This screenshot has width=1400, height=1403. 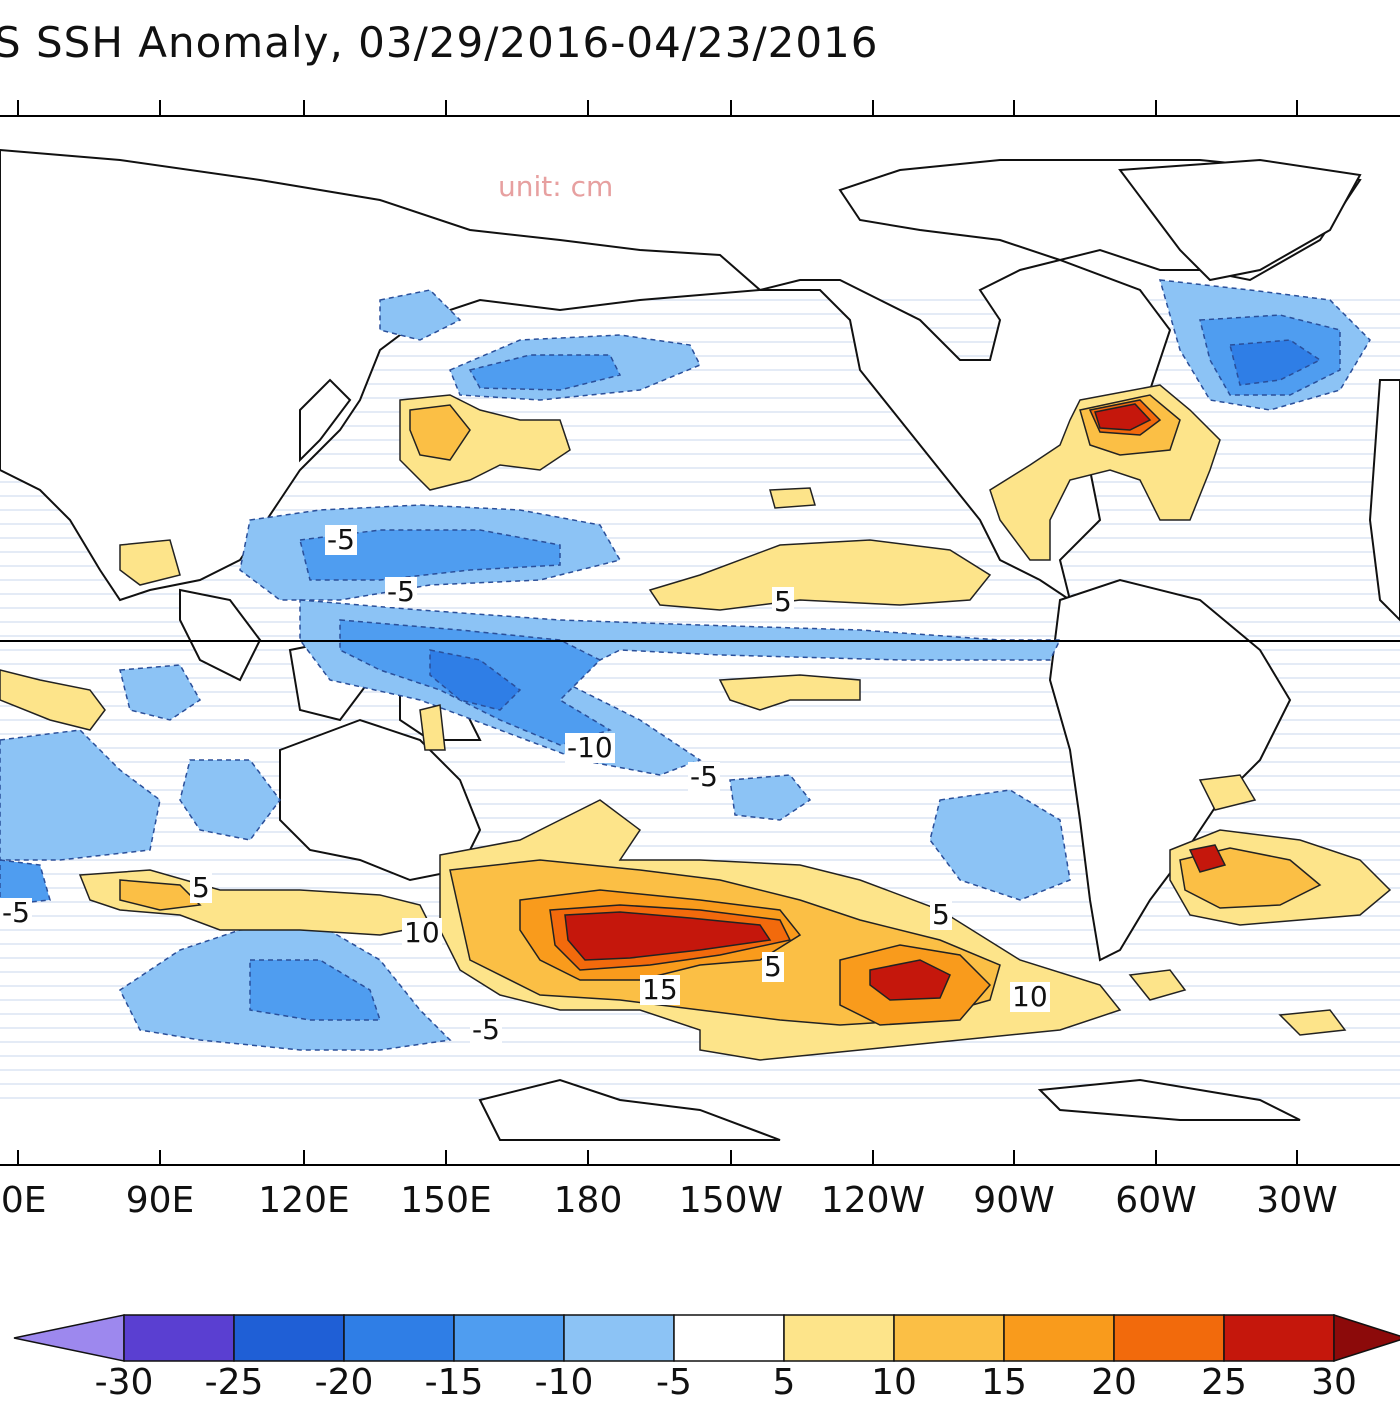 I want to click on colorbar-label: -30, so click(x=124, y=1382).